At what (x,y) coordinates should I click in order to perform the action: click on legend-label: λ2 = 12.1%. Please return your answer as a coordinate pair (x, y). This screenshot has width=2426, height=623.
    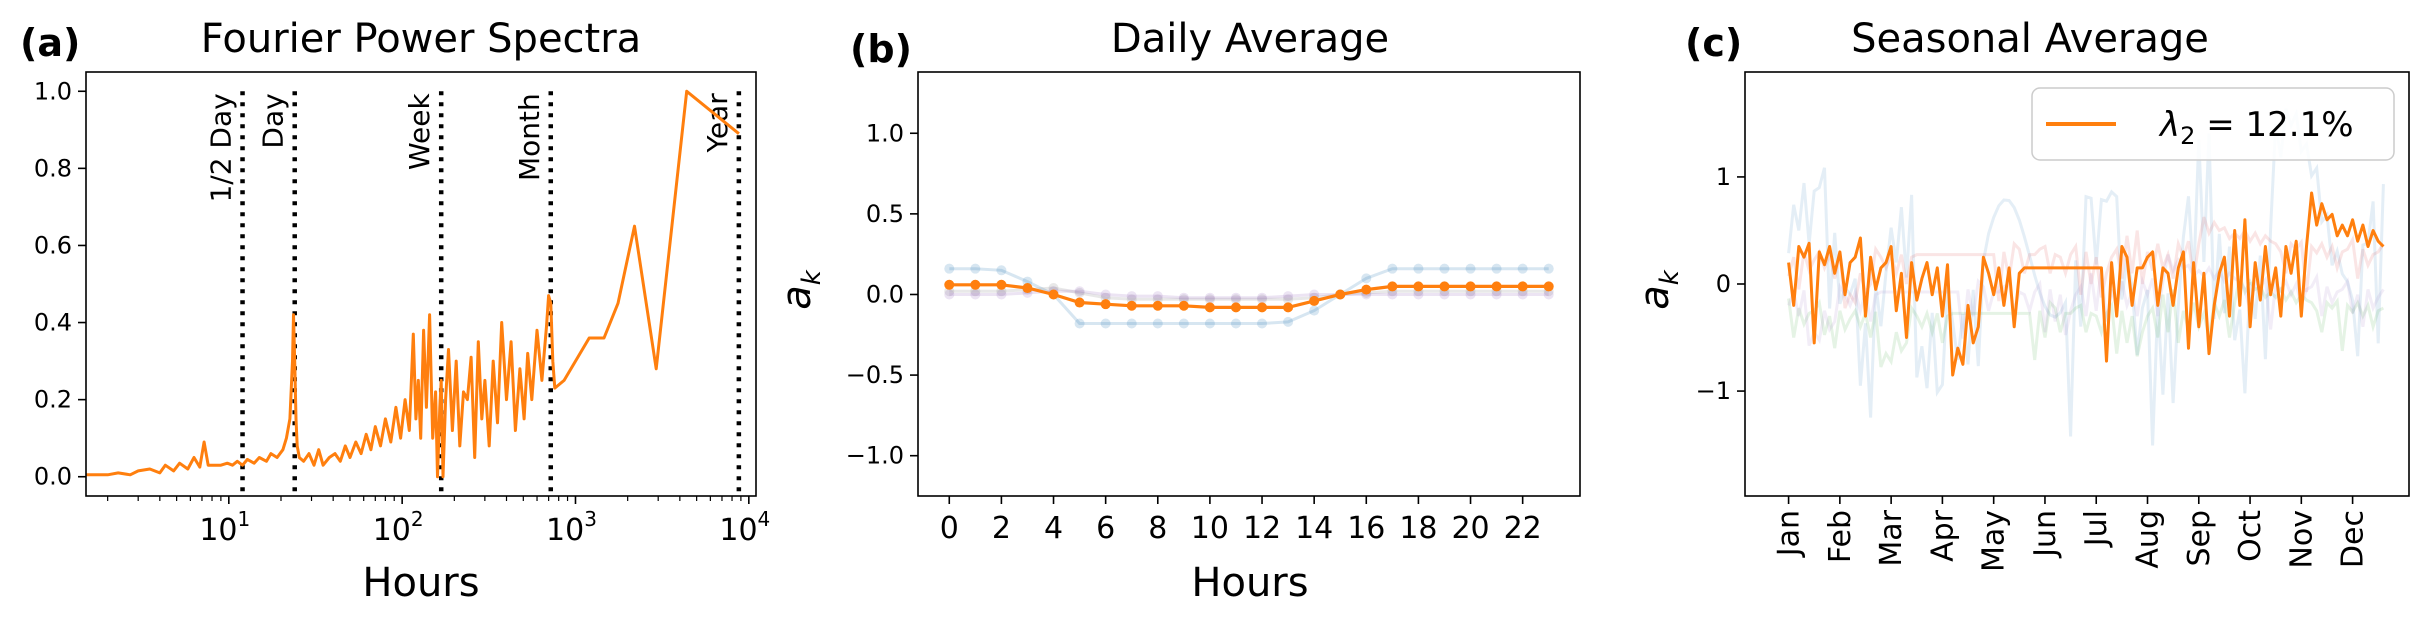
    Looking at the image, I should click on (2256, 127).